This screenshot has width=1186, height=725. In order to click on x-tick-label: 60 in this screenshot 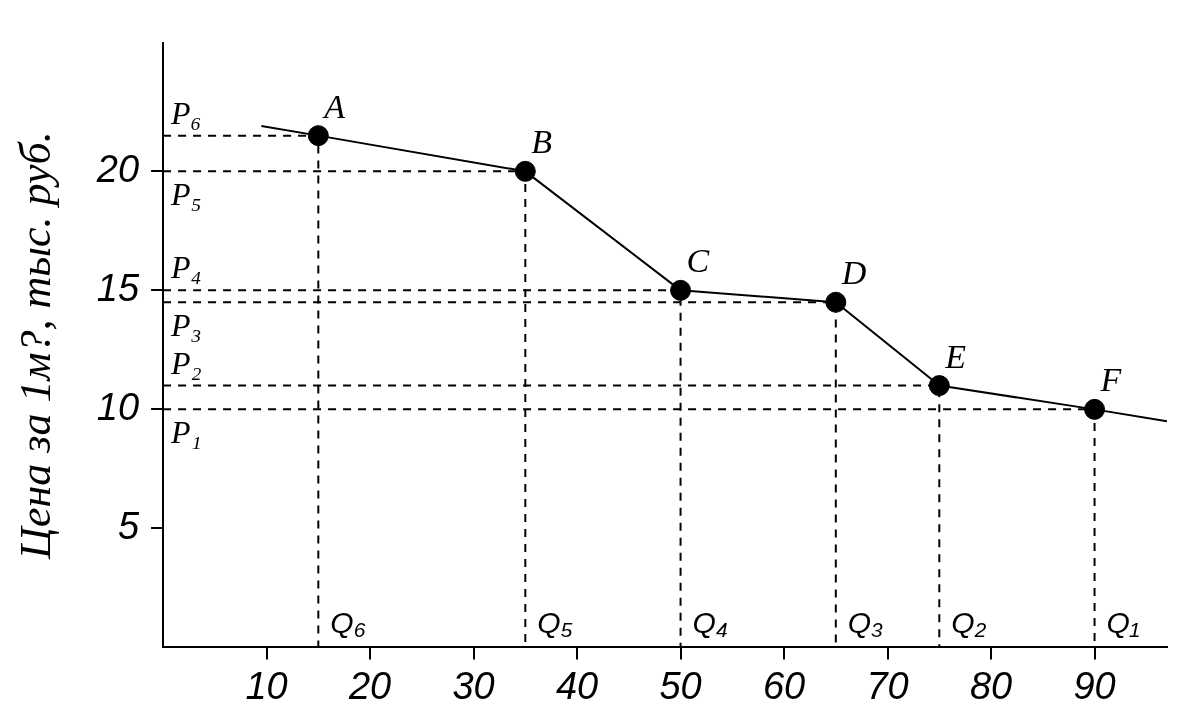, I will do `click(784, 685)`.